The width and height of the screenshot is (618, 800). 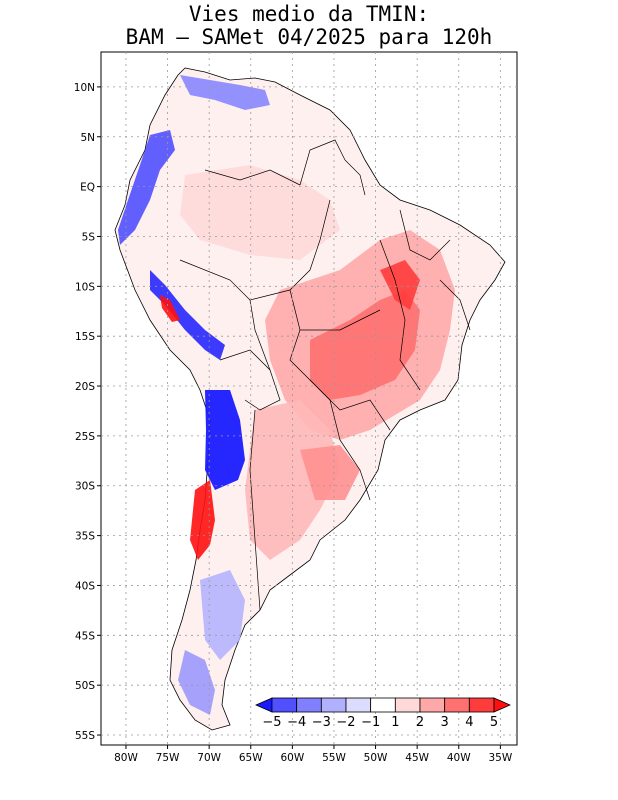 What do you see at coordinates (334, 758) in the screenshot?
I see `lon-tick-label: 55W` at bounding box center [334, 758].